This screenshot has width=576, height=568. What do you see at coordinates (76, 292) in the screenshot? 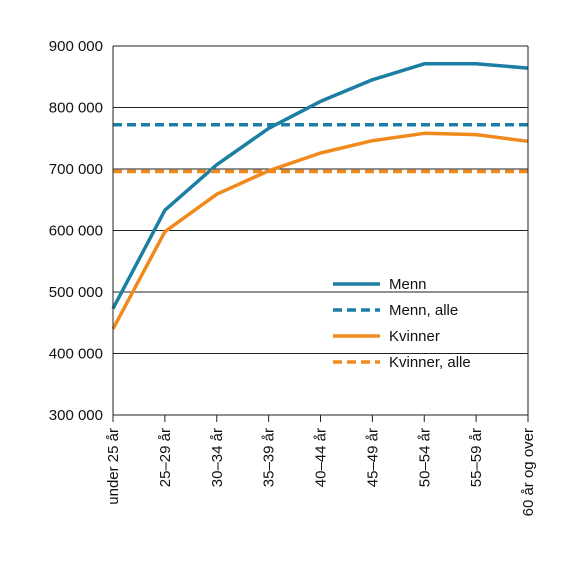
I see `y-tick-label: 500 000` at bounding box center [76, 292].